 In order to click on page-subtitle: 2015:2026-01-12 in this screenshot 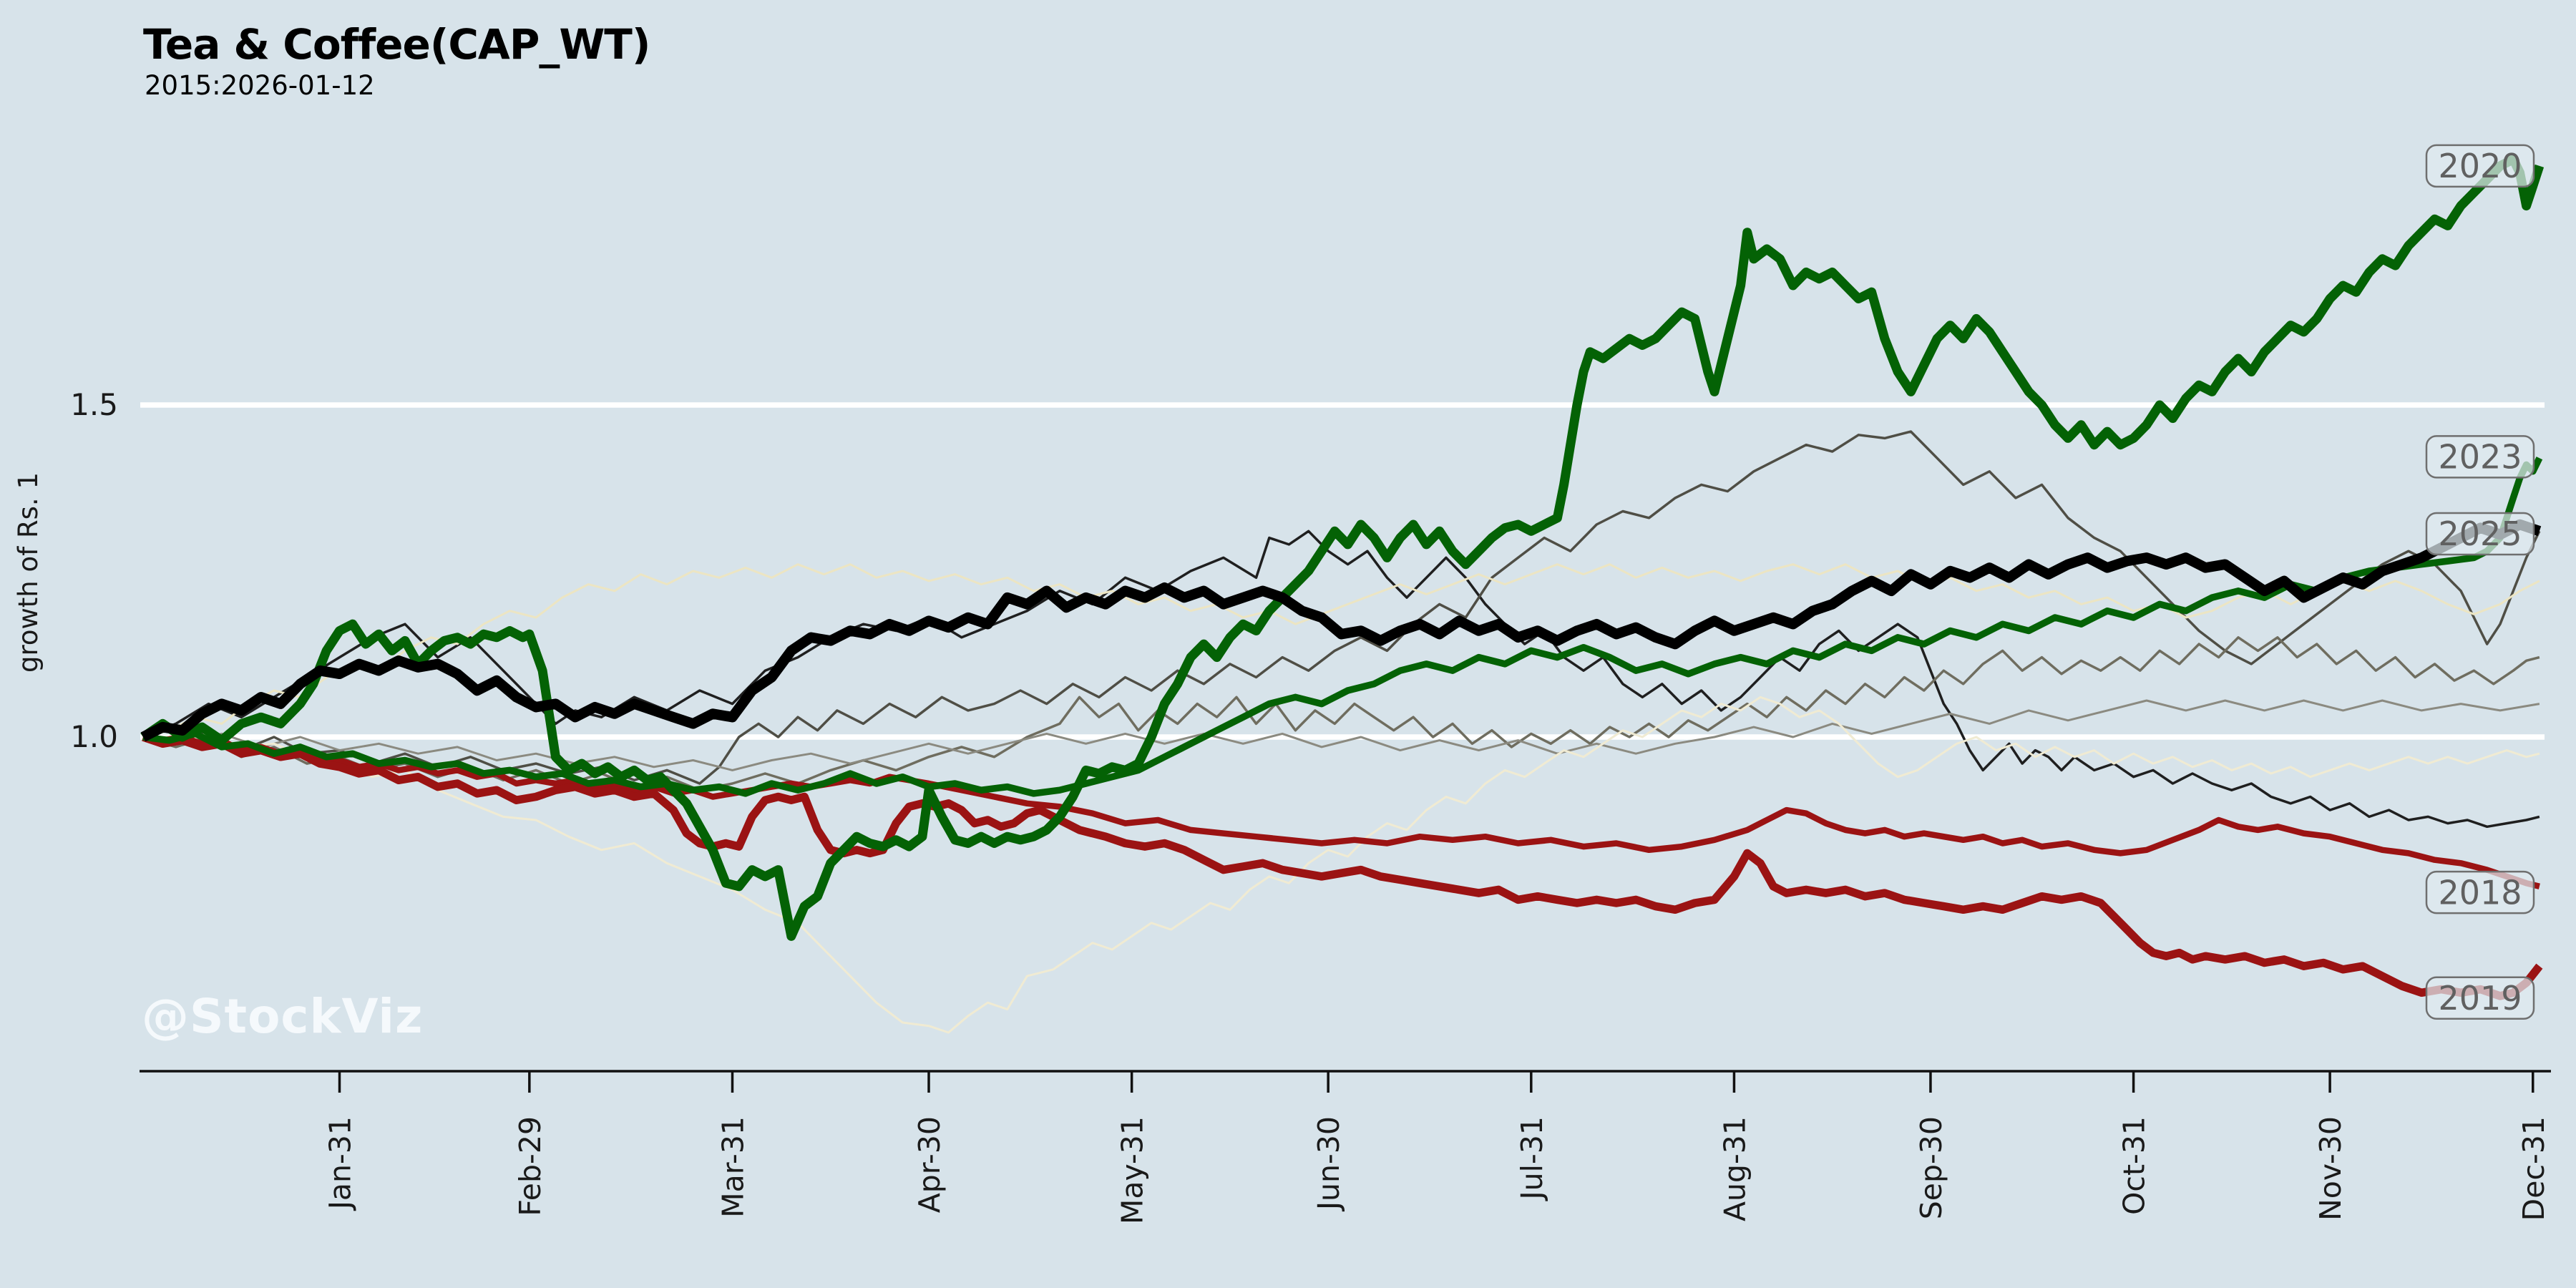, I will do `click(260, 85)`.